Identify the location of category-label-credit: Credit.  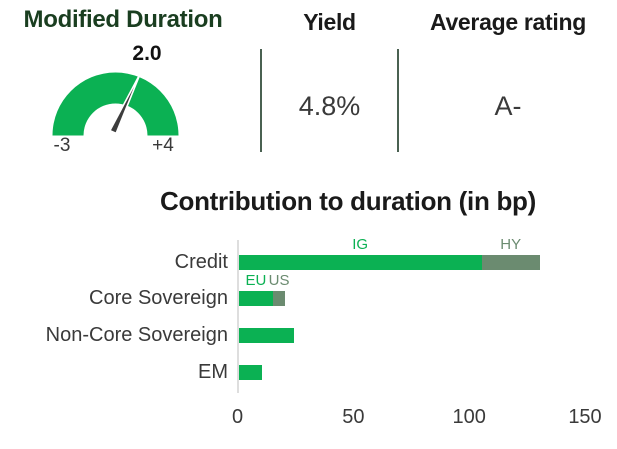
(201, 262).